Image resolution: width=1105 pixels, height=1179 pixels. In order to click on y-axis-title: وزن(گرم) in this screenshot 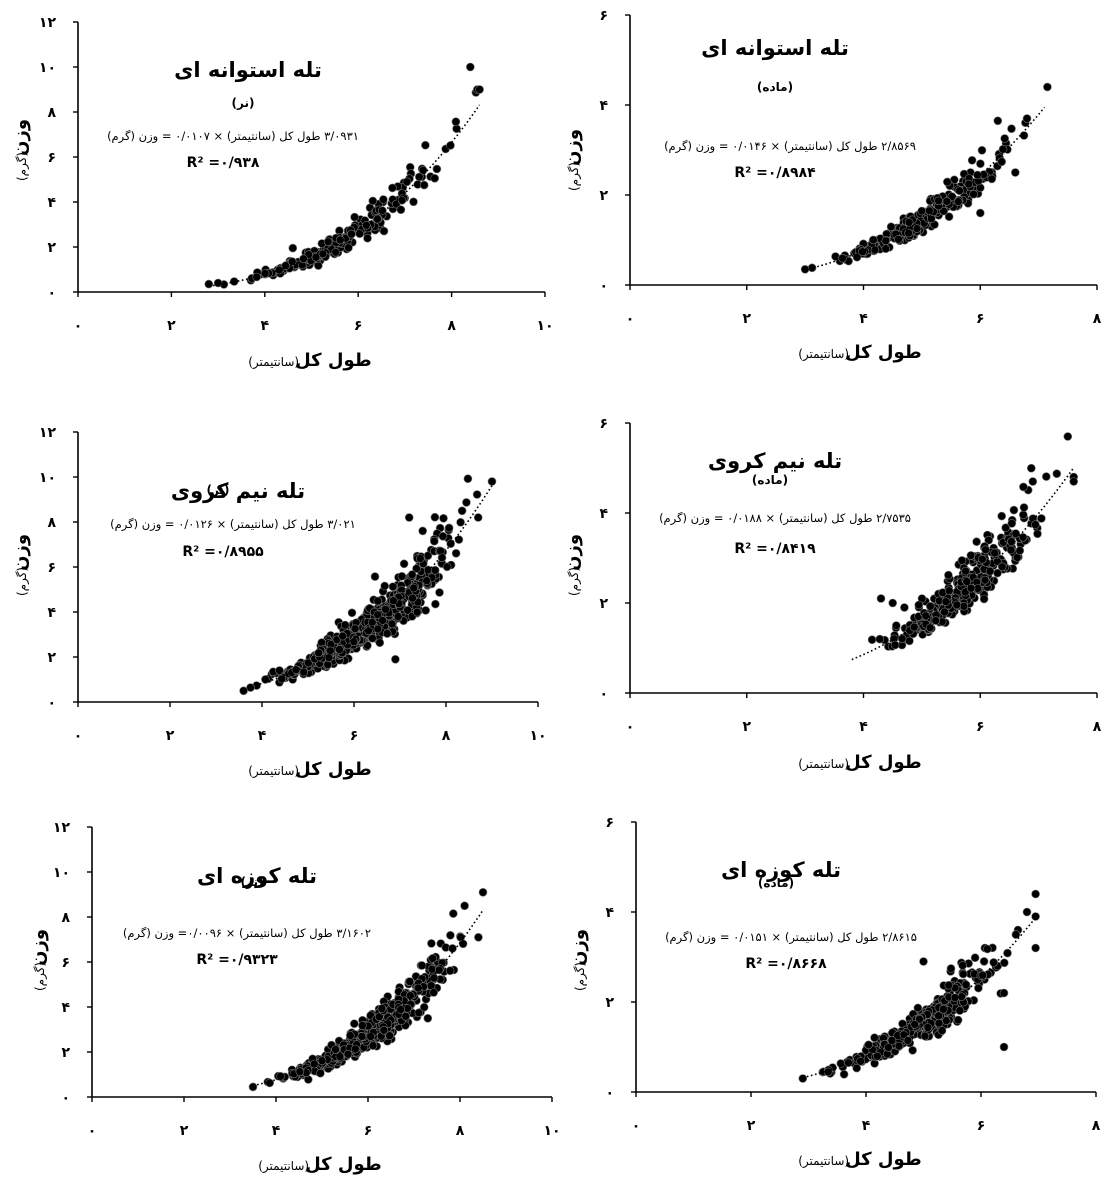, I will do `click(572, 160)`.